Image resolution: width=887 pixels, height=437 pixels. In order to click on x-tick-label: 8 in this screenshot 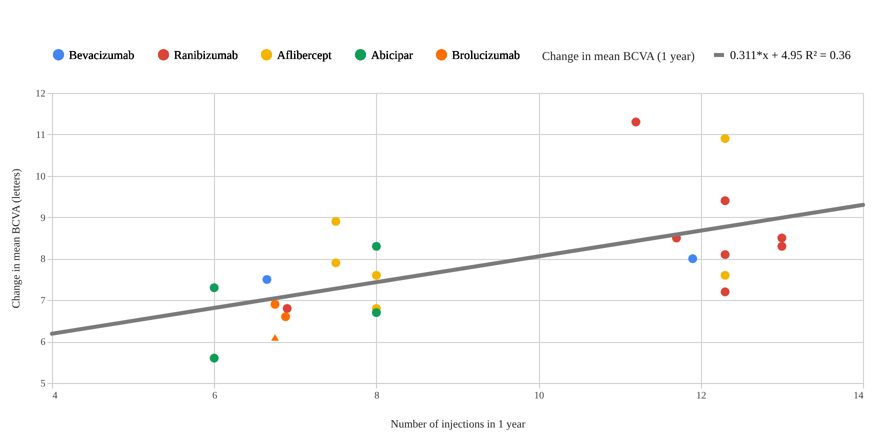, I will do `click(377, 396)`.